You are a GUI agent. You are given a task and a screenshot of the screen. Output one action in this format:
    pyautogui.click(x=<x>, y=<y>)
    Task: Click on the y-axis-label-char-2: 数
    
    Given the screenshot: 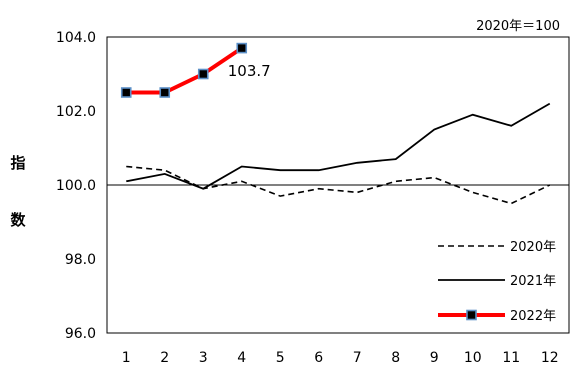 What is the action you would take?
    pyautogui.click(x=18, y=220)
    